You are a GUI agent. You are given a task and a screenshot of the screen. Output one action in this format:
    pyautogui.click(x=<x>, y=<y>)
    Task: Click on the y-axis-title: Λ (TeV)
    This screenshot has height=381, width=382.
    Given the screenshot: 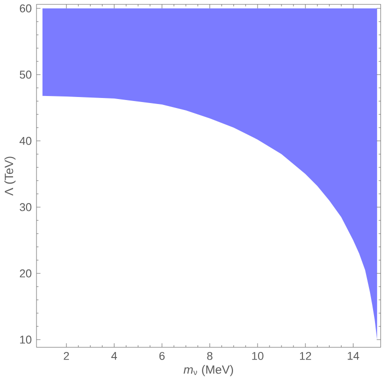 What is the action you would take?
    pyautogui.click(x=10, y=176)
    